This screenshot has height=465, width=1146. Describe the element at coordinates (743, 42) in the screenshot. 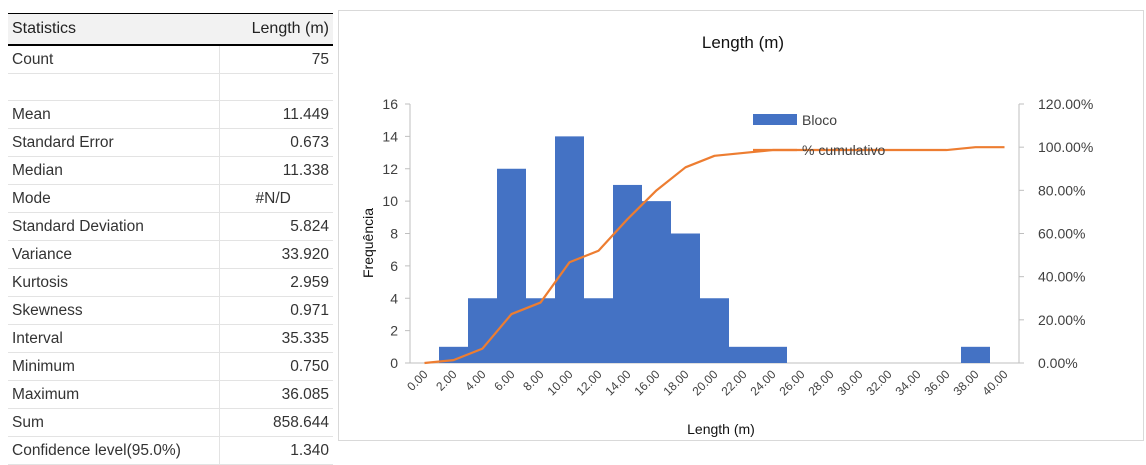

I see `chart-title: Length (m)` at that location.